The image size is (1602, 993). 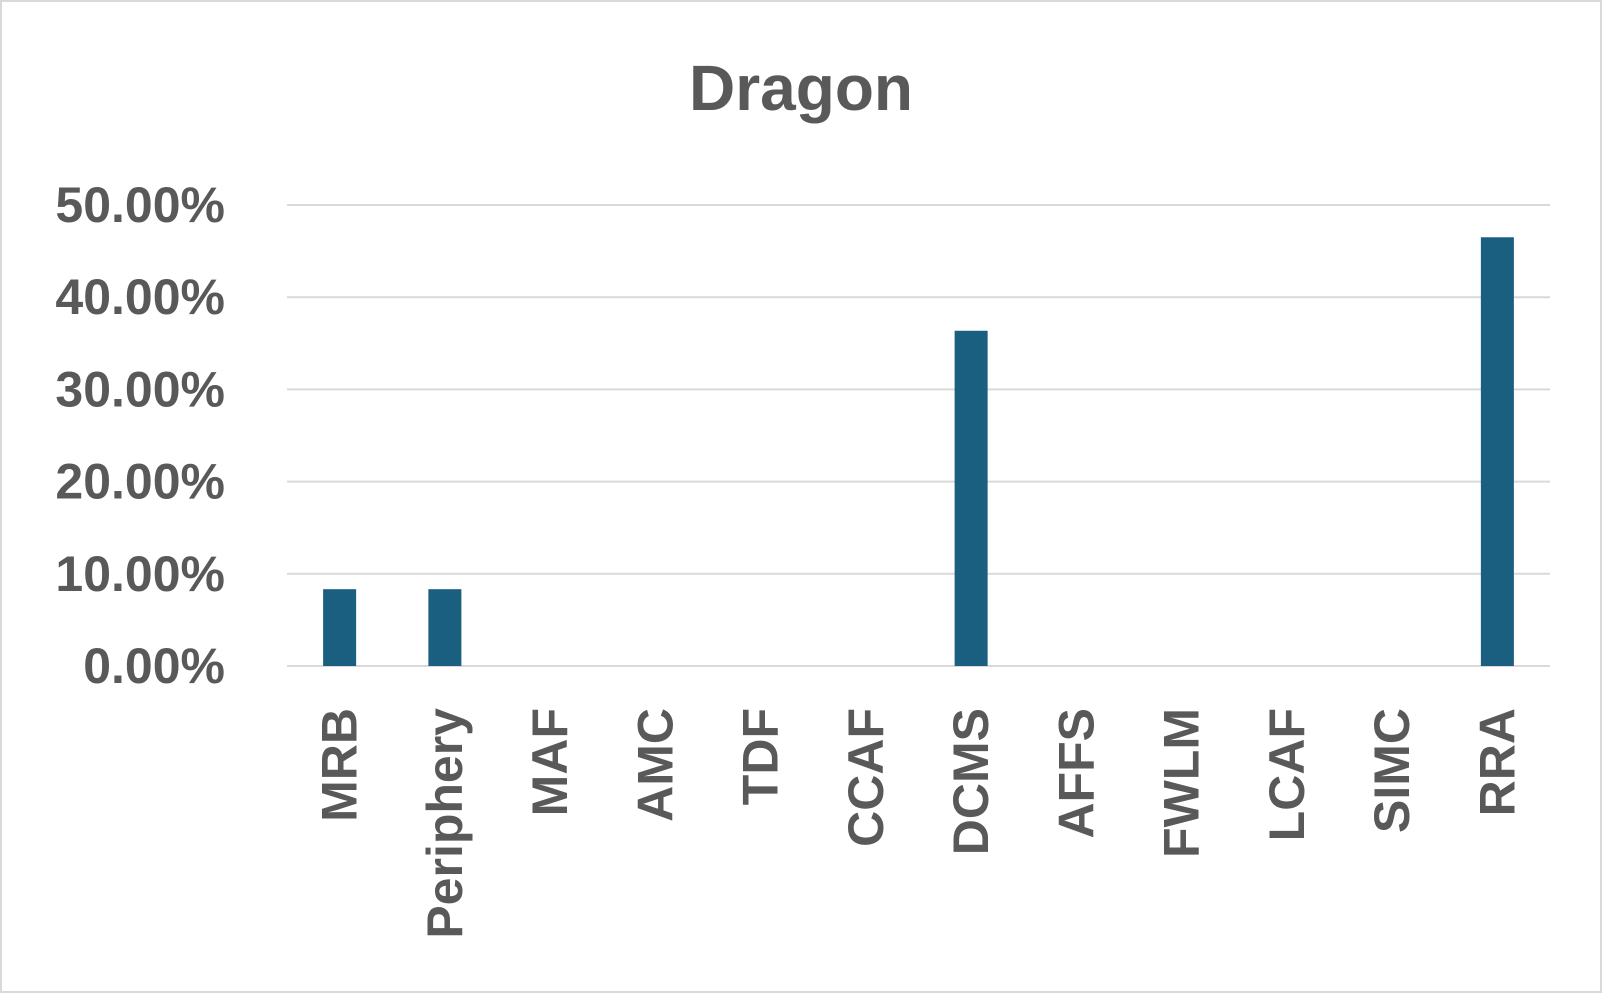 I want to click on x-tick-label: TDF, so click(x=761, y=756).